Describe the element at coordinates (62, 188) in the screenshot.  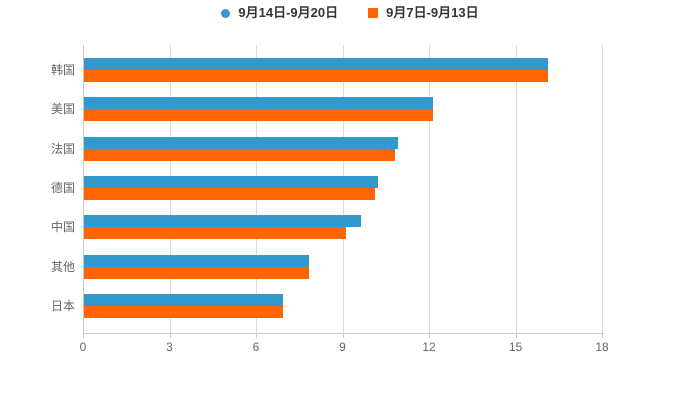
I see `category-label: 德国` at that location.